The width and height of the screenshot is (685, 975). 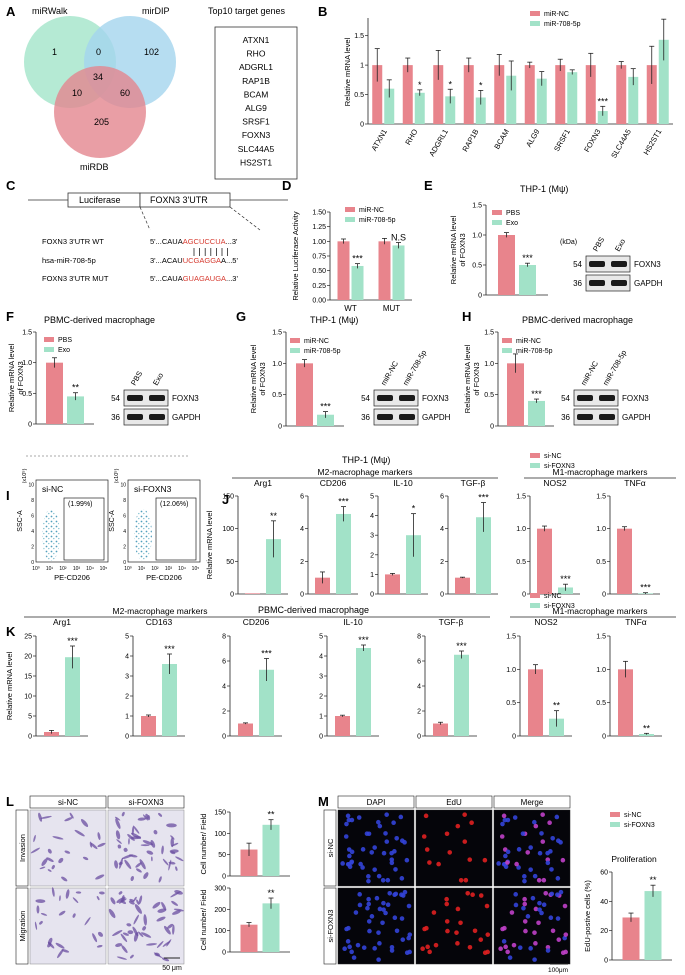 What do you see at coordinates (596, 417) in the screenshot?
I see `blot-box` at bounding box center [596, 417].